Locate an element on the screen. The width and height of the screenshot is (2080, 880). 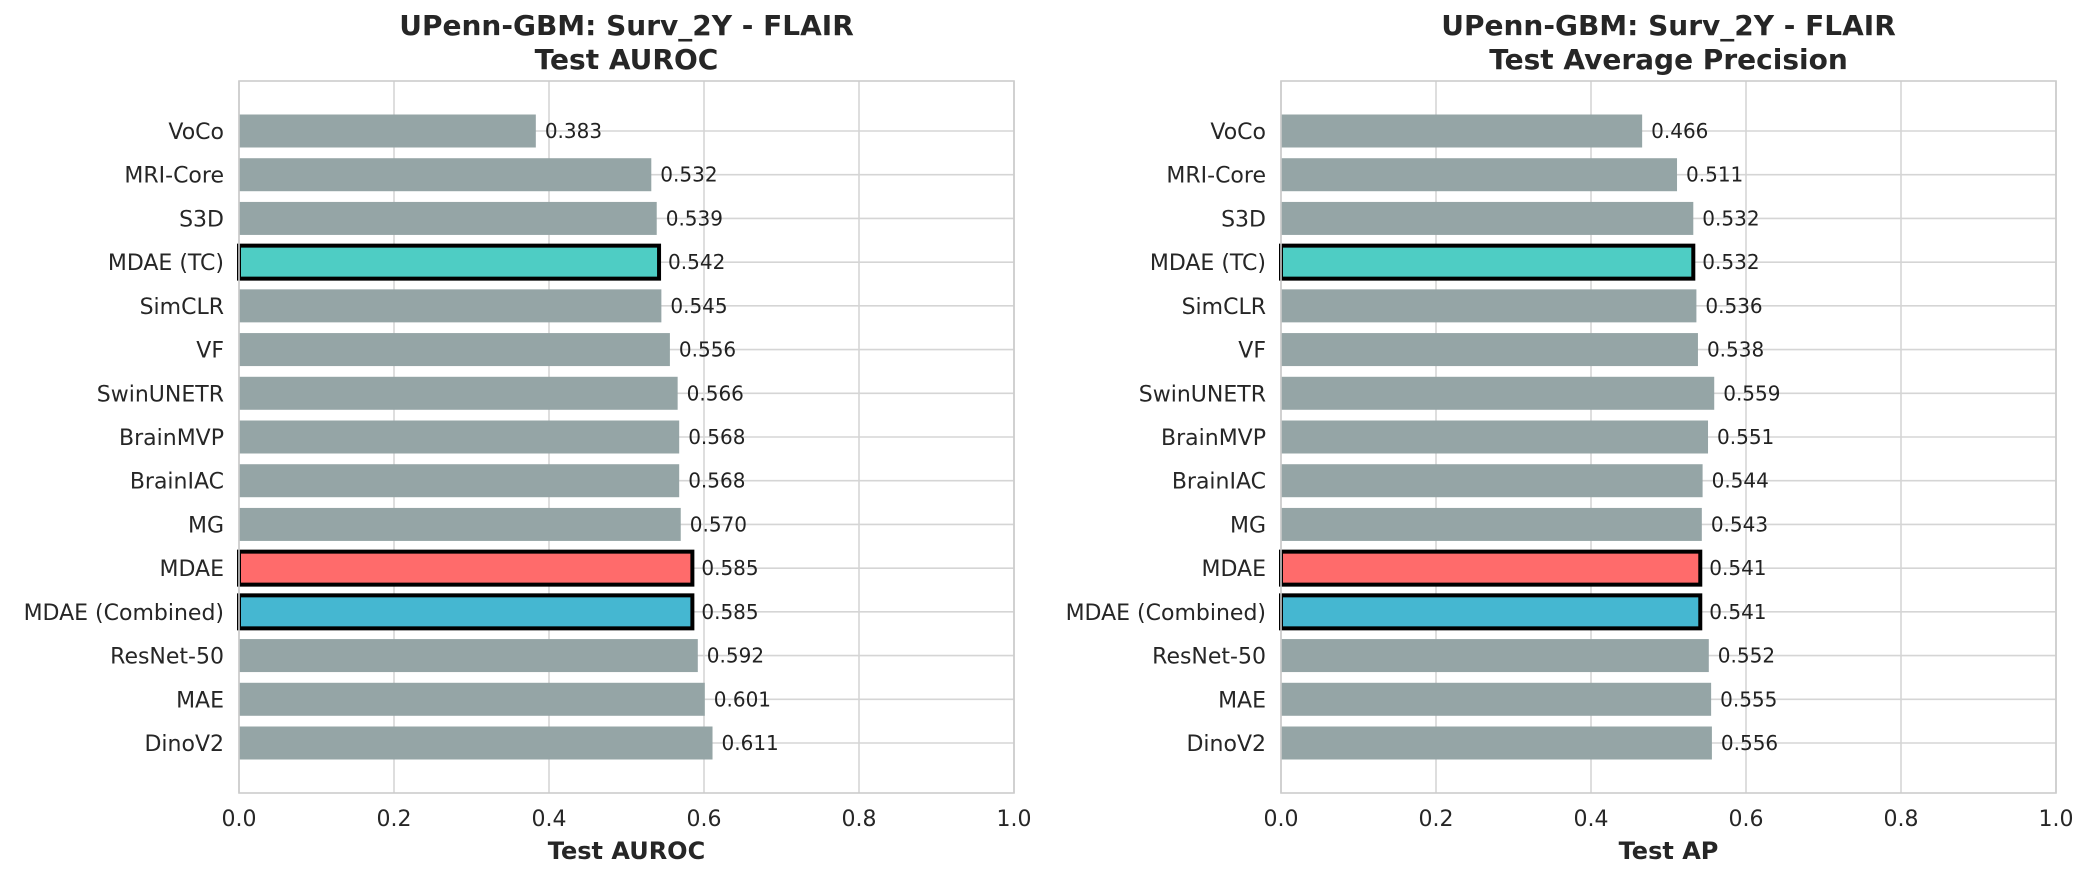
bar-value-label: 0.545 is located at coordinates (698, 306).